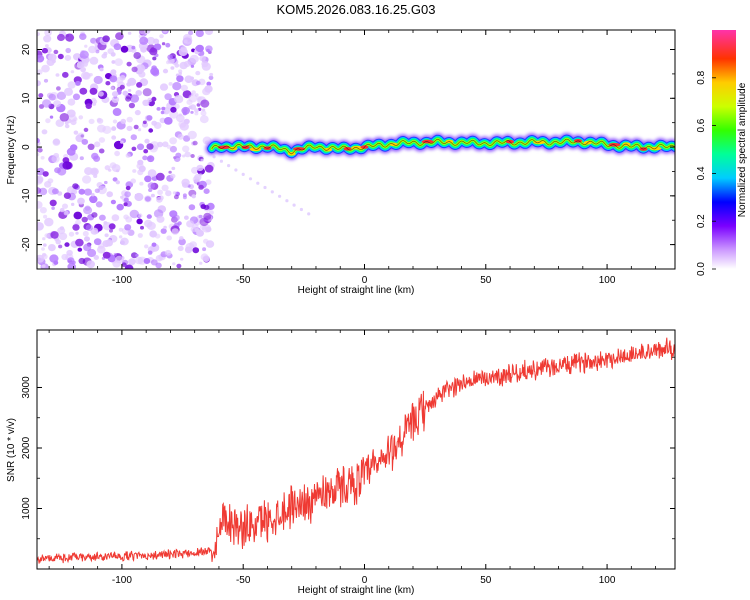 This screenshot has height=600, width=750. I want to click on y-tick-label: 1000, so click(26, 508).